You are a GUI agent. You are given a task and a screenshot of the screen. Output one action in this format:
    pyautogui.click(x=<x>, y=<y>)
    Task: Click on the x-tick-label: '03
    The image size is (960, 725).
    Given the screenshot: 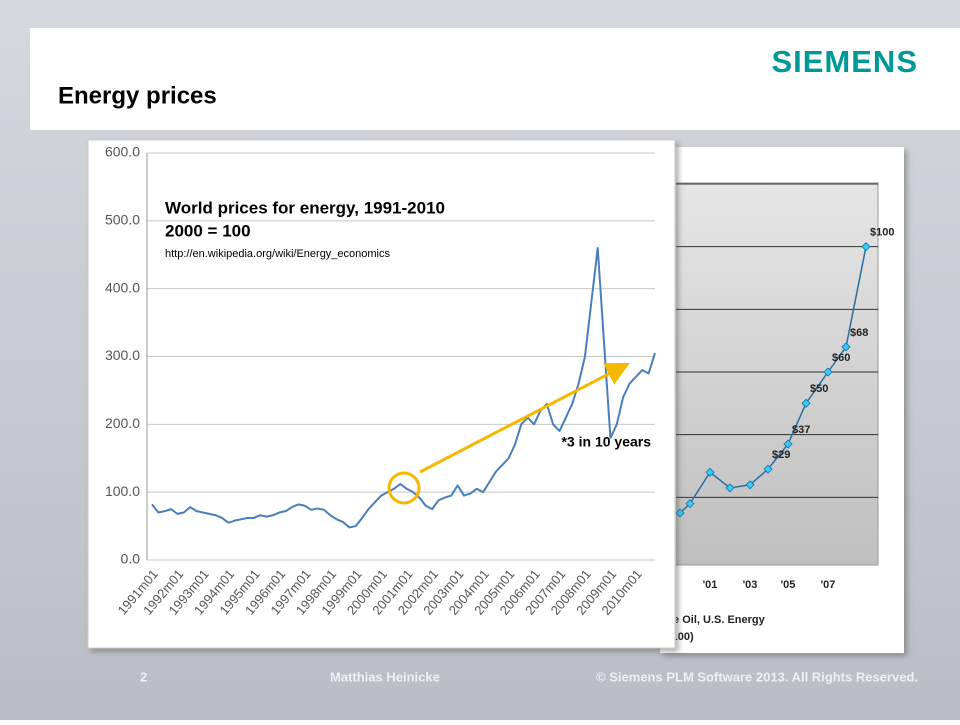 What is the action you would take?
    pyautogui.click(x=750, y=585)
    